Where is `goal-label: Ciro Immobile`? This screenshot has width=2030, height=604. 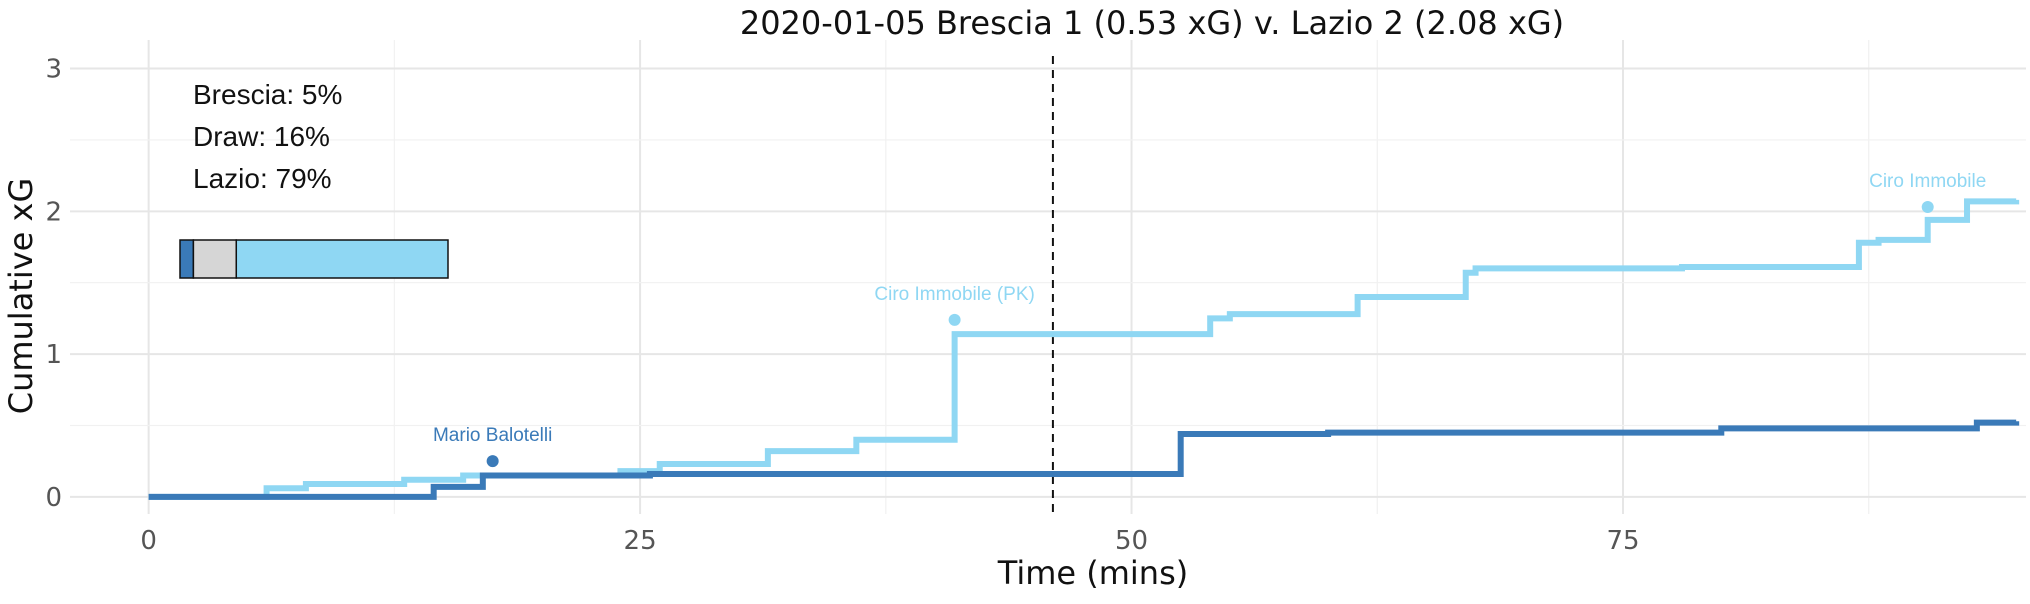 goal-label: Ciro Immobile is located at coordinates (1927, 181).